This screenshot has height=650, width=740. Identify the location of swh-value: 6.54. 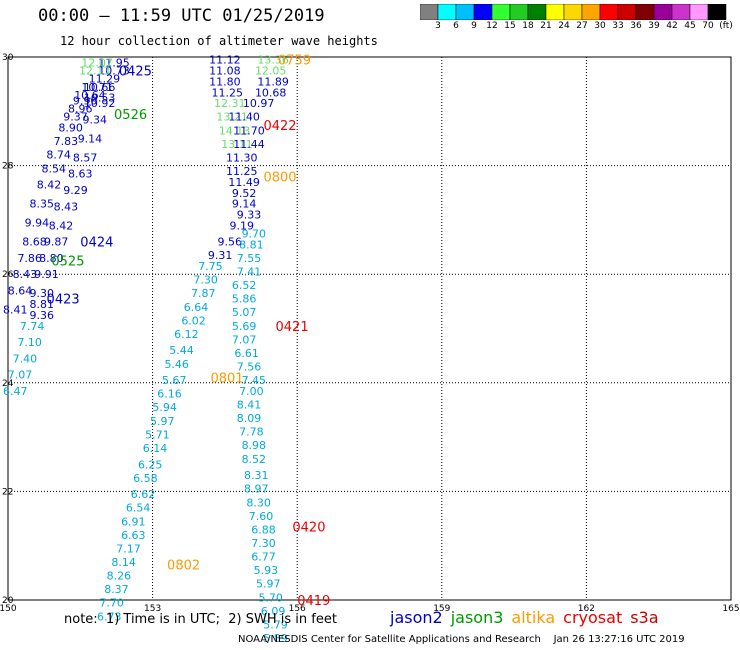
(138, 508).